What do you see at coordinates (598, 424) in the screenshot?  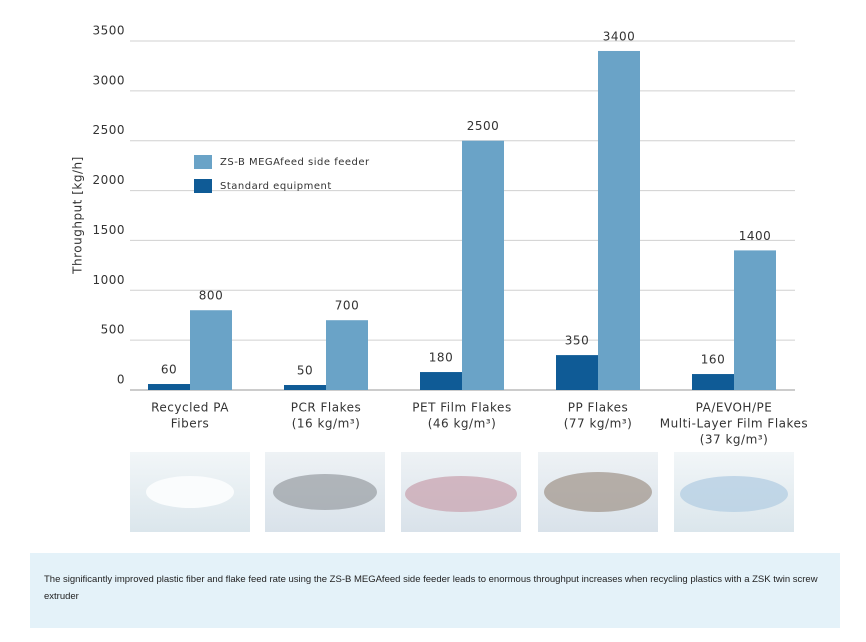 I see `x-tick-label: (77 kg/m³)` at bounding box center [598, 424].